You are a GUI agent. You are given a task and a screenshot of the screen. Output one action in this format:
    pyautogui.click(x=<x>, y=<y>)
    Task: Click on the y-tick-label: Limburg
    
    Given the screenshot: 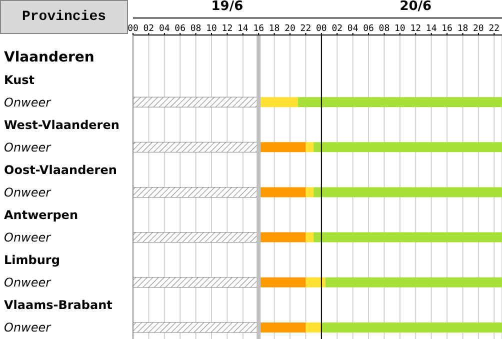 What is the action you would take?
    pyautogui.click(x=32, y=260)
    